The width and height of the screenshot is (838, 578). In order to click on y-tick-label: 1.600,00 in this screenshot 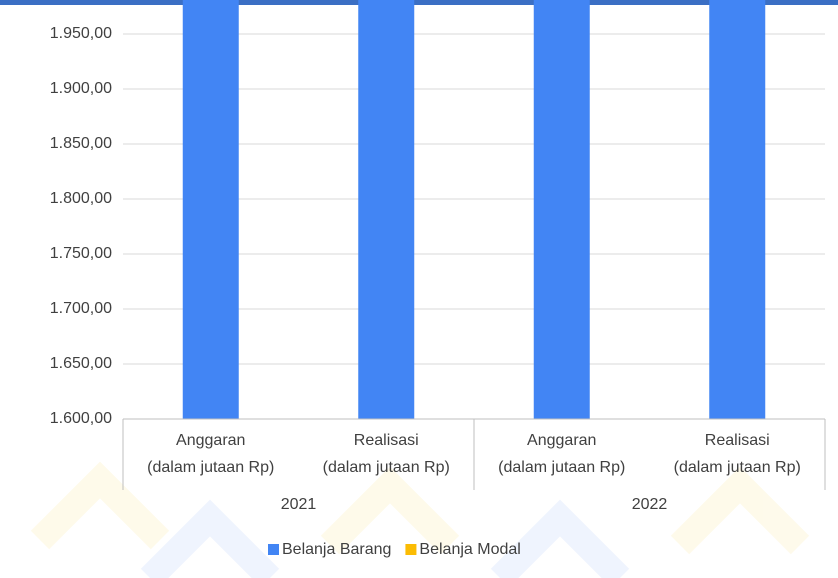, I will do `click(81, 418)`.